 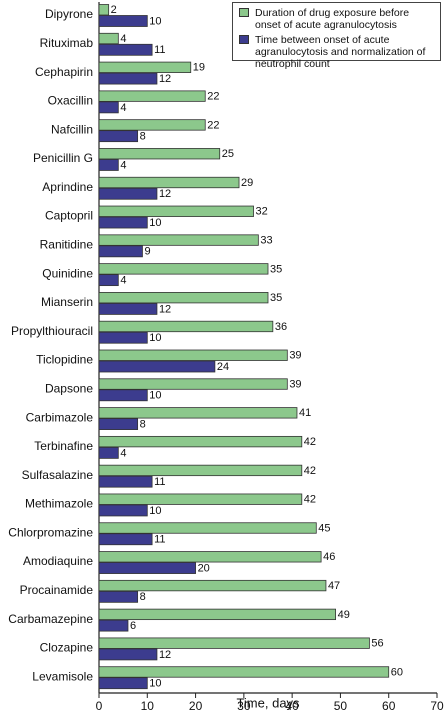 I want to click on y-tick-label: Levamisole, so click(x=62, y=676).